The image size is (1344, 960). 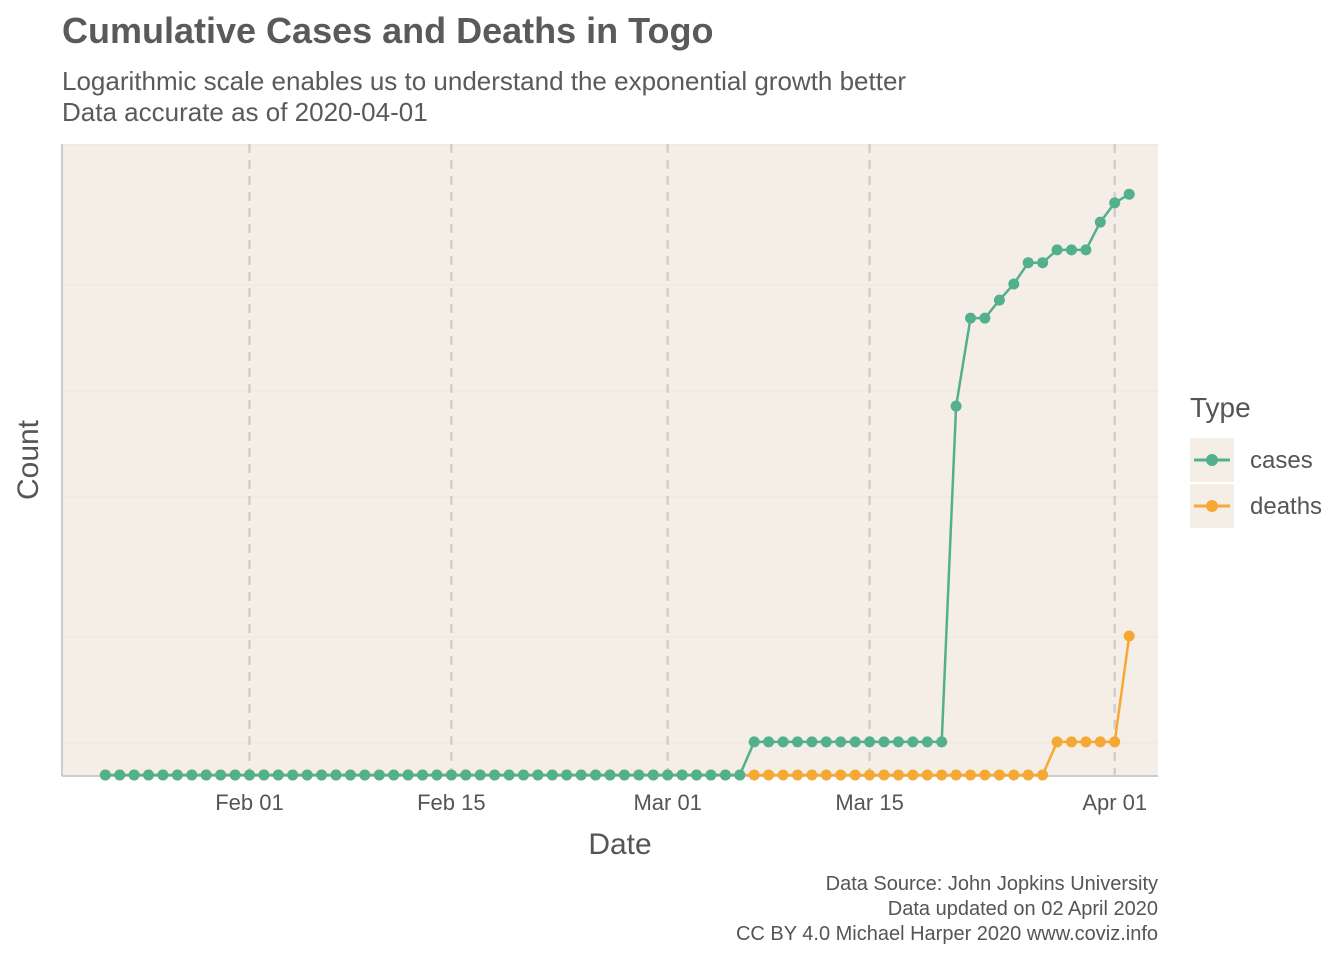 What do you see at coordinates (245, 112) in the screenshot?
I see `subtitle-line-2: Data accurate as of 2020-04-01` at bounding box center [245, 112].